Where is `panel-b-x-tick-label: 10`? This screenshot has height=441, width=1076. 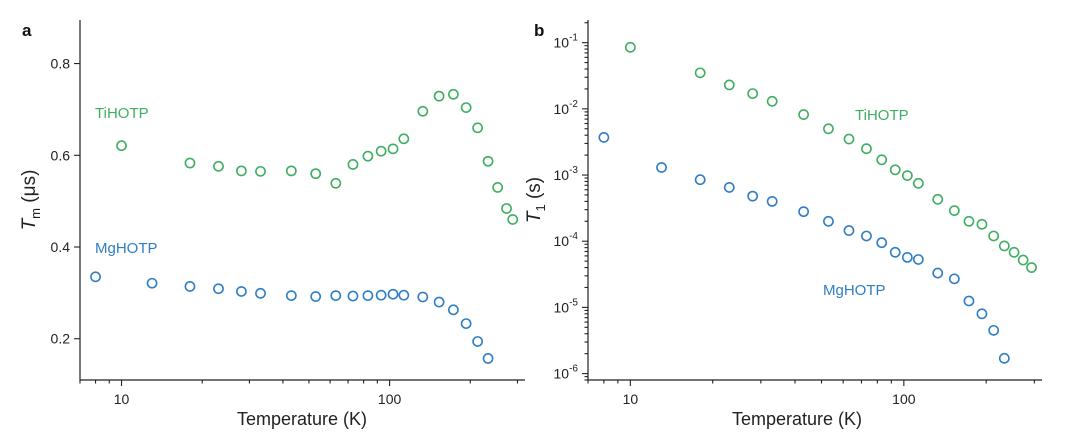
panel-b-x-tick-label: 10 is located at coordinates (631, 399).